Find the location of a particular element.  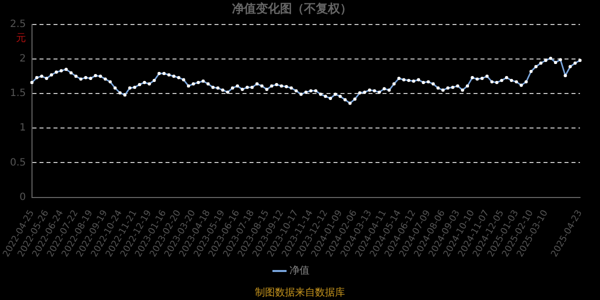

y-tick-label: 1.5 is located at coordinates (18, 94).